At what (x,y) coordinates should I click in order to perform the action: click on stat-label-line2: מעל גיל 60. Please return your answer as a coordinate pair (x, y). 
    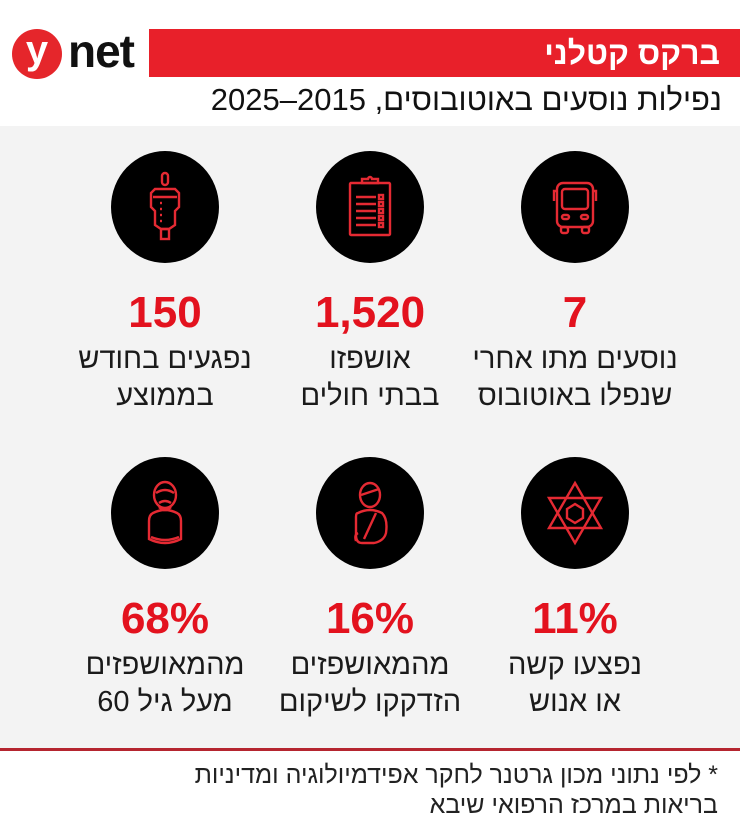
    Looking at the image, I should click on (165, 702).